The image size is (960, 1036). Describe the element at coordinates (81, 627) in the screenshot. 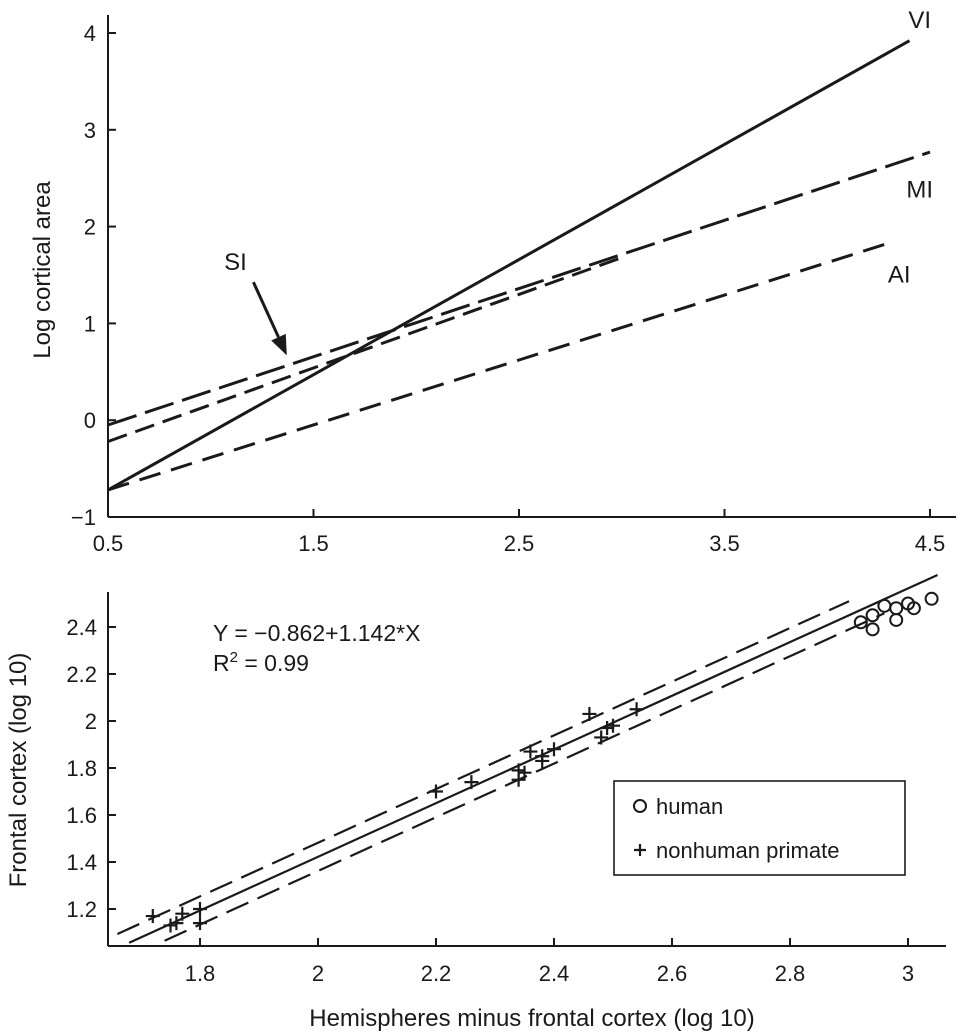

I see `y-tick-label: 2.4` at that location.